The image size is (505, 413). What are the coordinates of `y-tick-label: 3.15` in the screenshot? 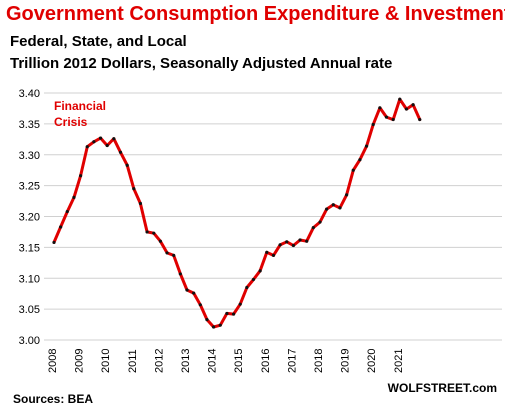 It's located at (29, 248).